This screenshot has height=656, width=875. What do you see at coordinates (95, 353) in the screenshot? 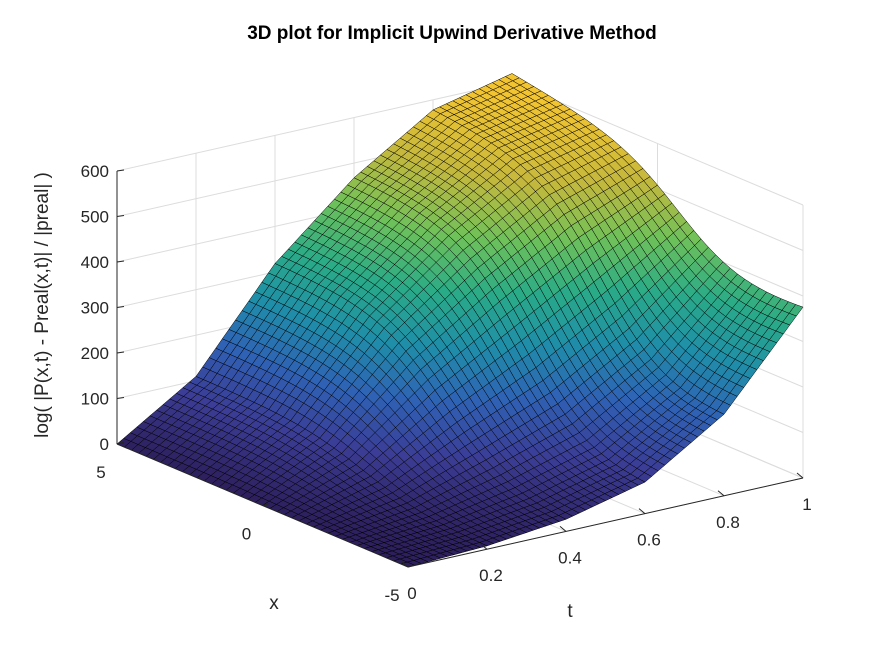
I see `z-tick-label: 200` at bounding box center [95, 353].